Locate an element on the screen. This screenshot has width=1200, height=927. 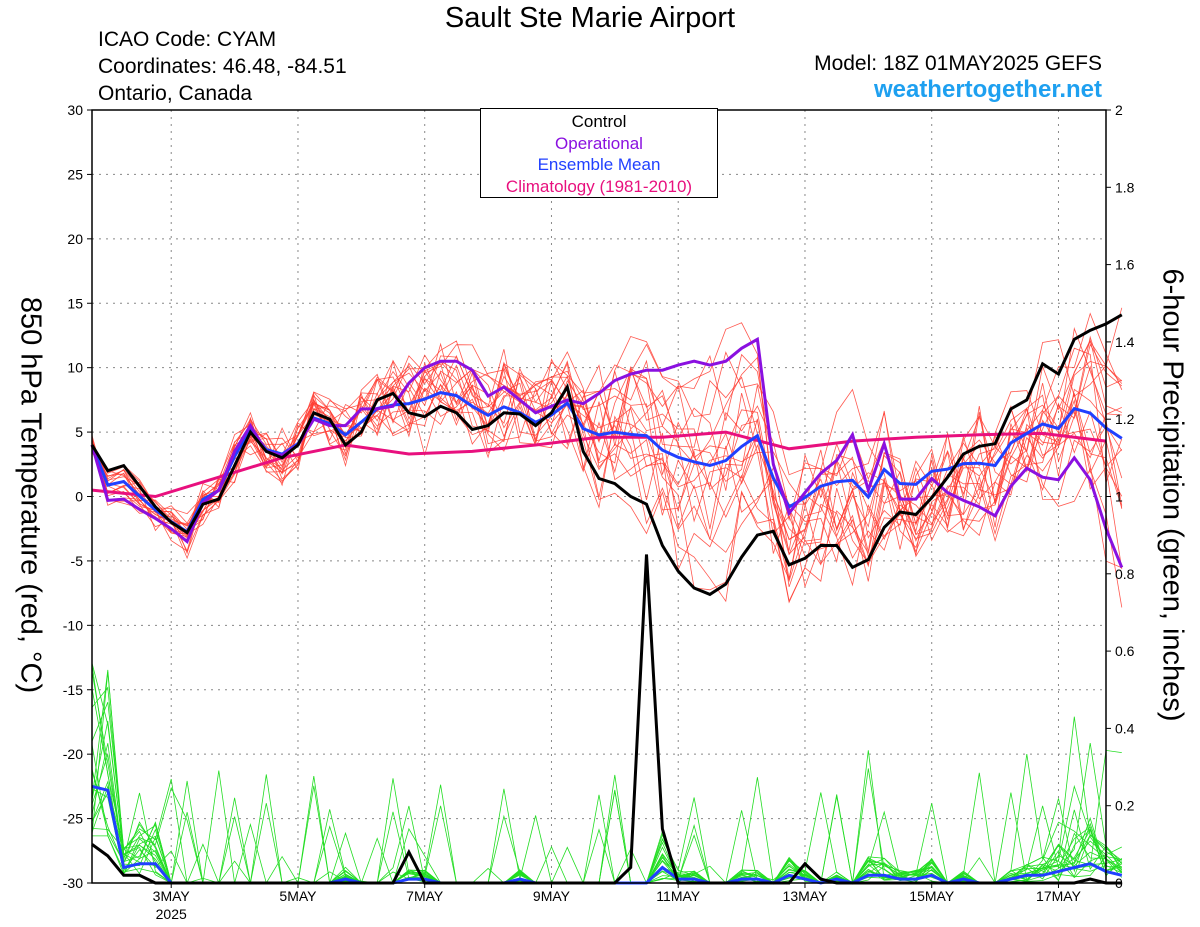
y-right-tick-label: 0 is located at coordinates (1119, 883).